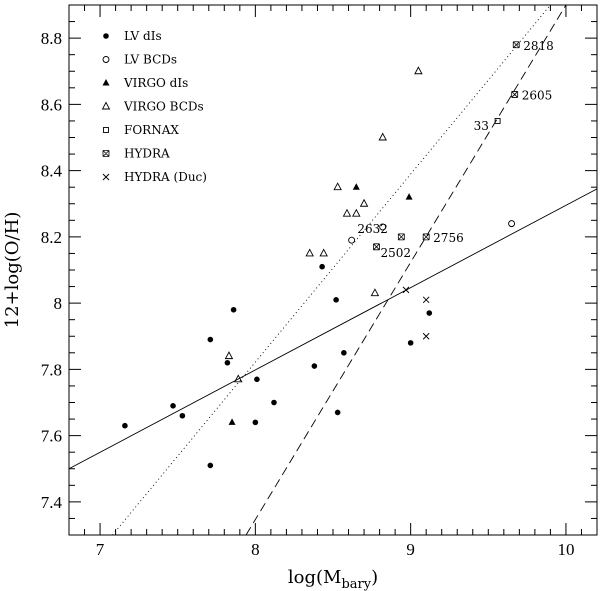 This screenshot has height=591, width=600. What do you see at coordinates (446, 146) in the screenshot?
I see `series-hydra` at bounding box center [446, 146].